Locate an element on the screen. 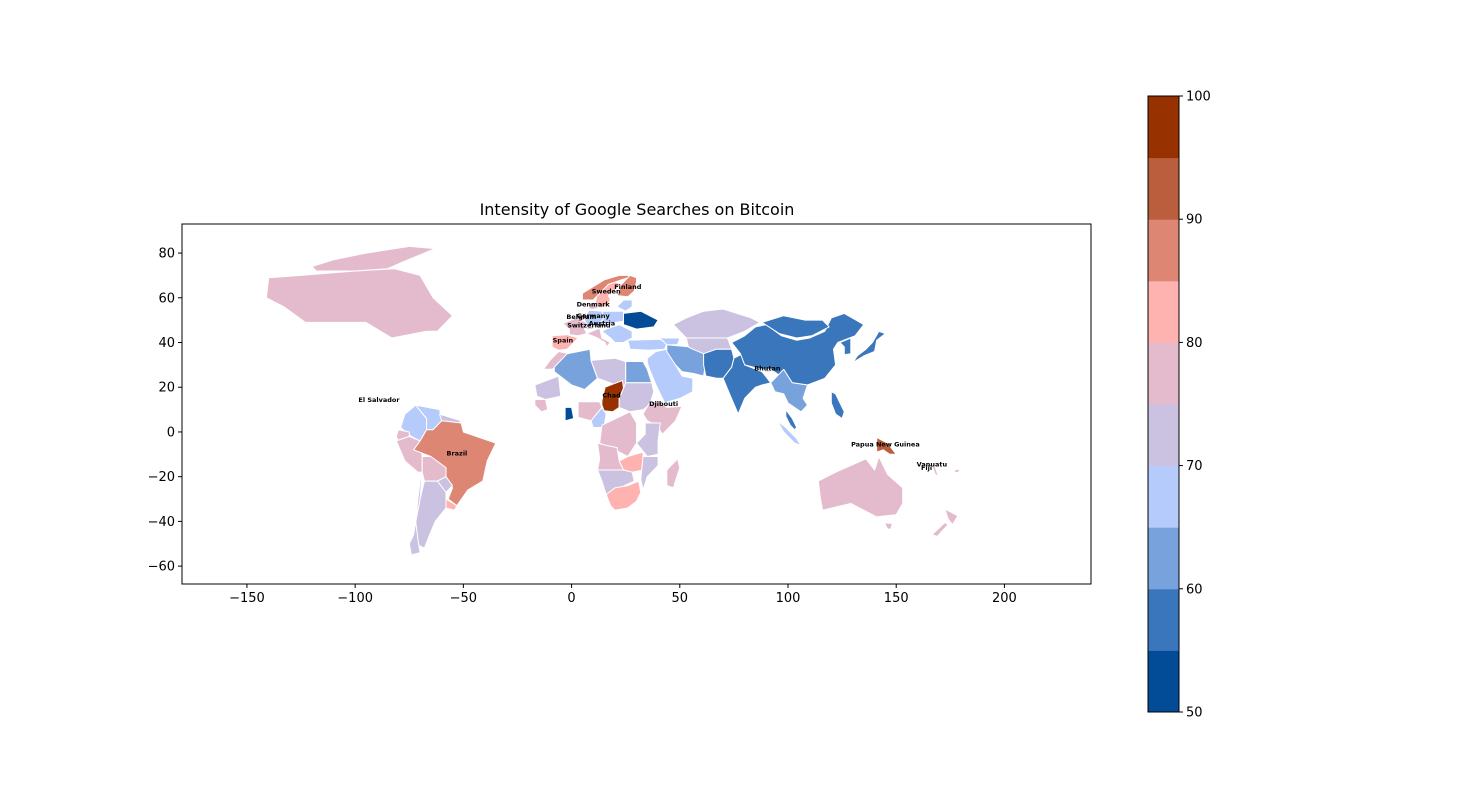 The image size is (1465, 800). colorbar-tick-label: 100 is located at coordinates (1198, 97).